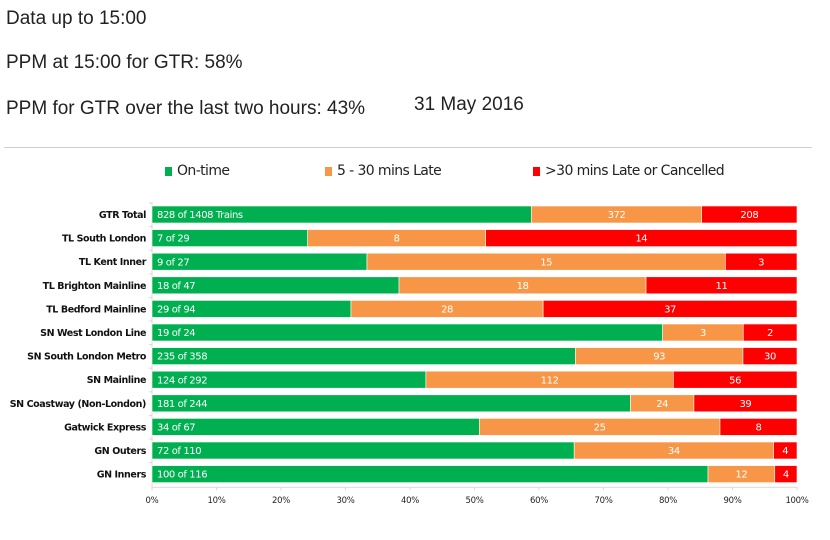 Image resolution: width=830 pixels, height=540 pixels. What do you see at coordinates (217, 501) in the screenshot?
I see `x-tick-label: 10%` at bounding box center [217, 501].